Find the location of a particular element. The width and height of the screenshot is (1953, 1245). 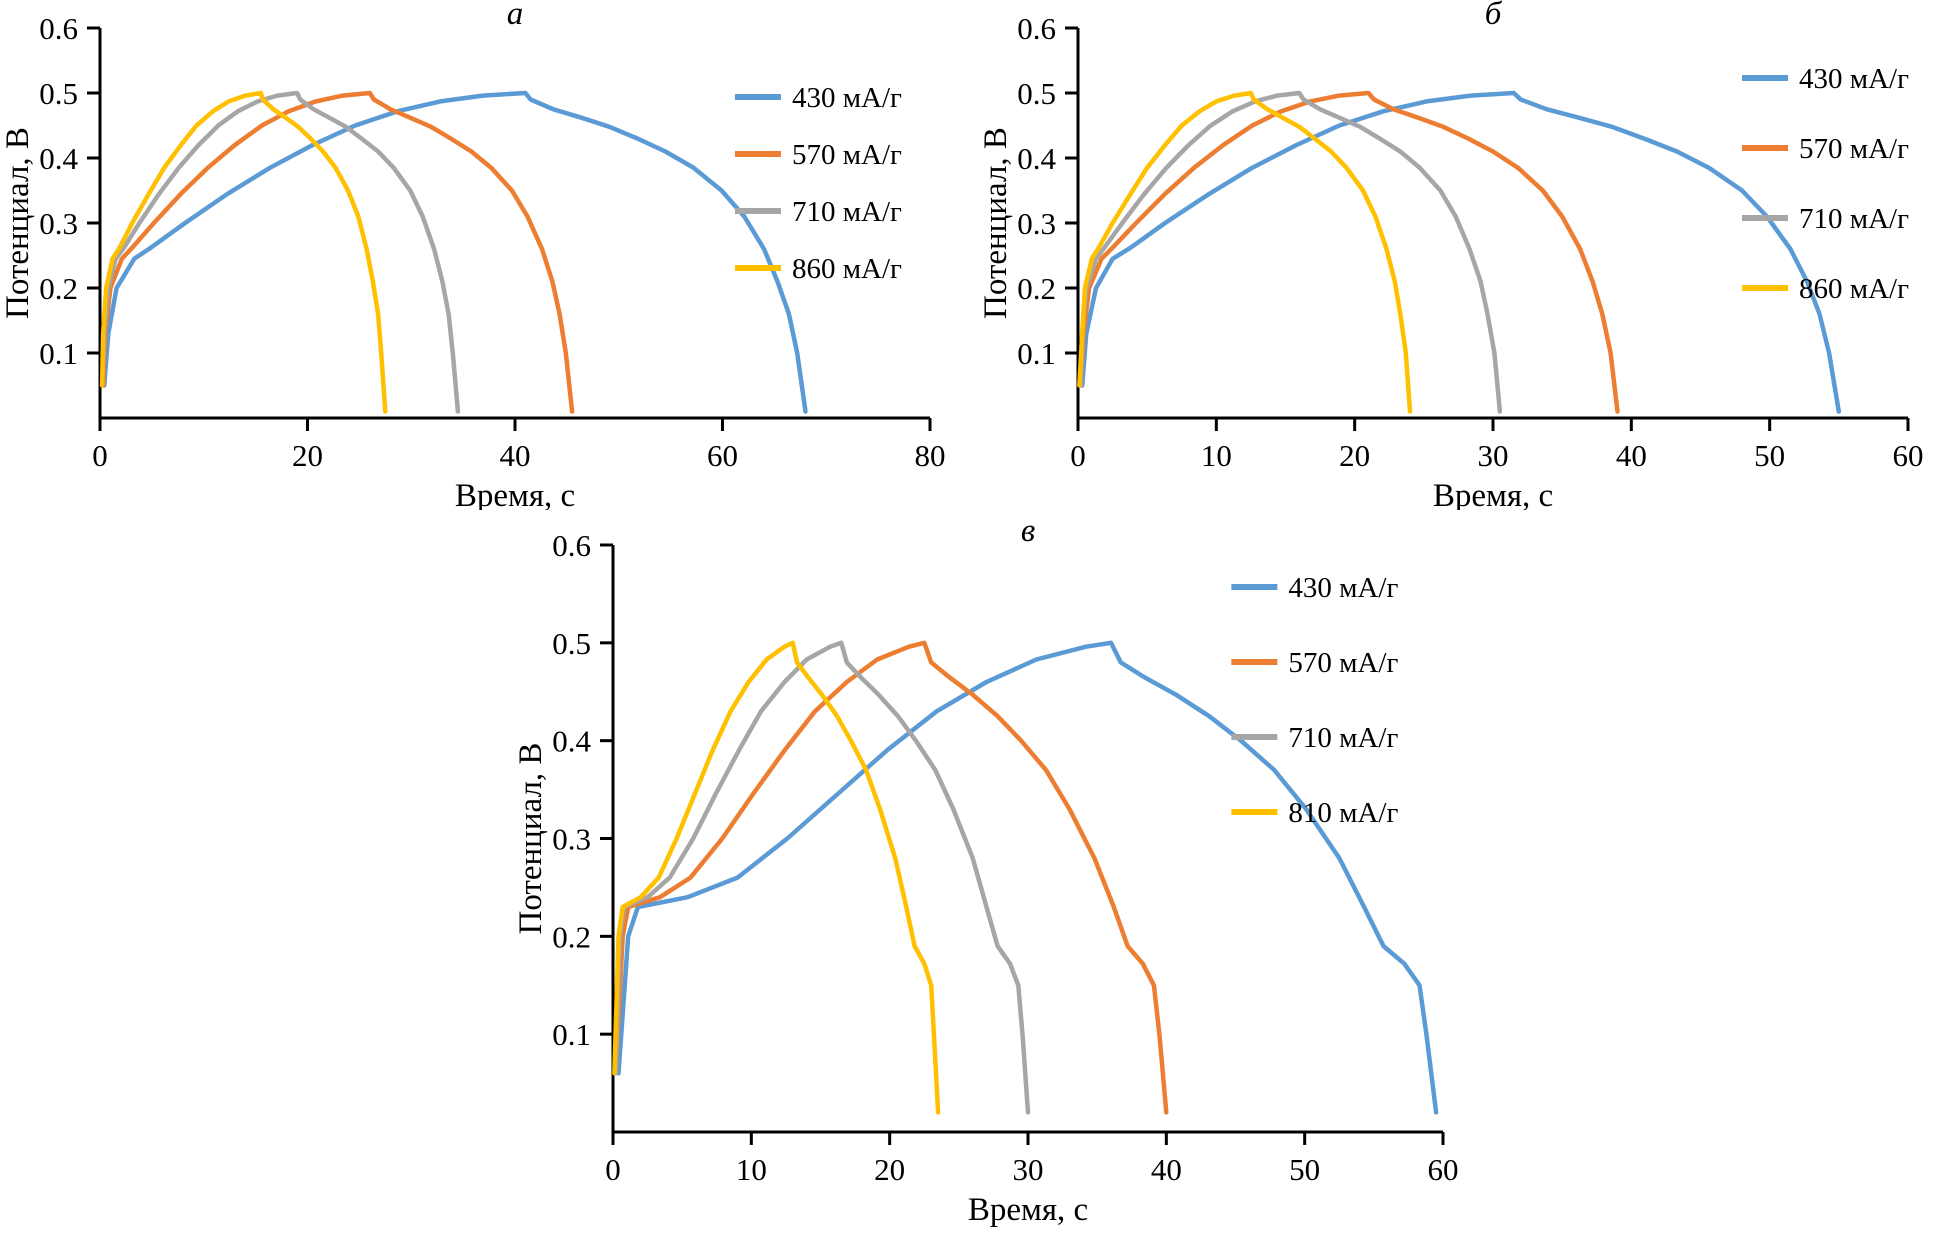

panel-title: а is located at coordinates (515, 16).